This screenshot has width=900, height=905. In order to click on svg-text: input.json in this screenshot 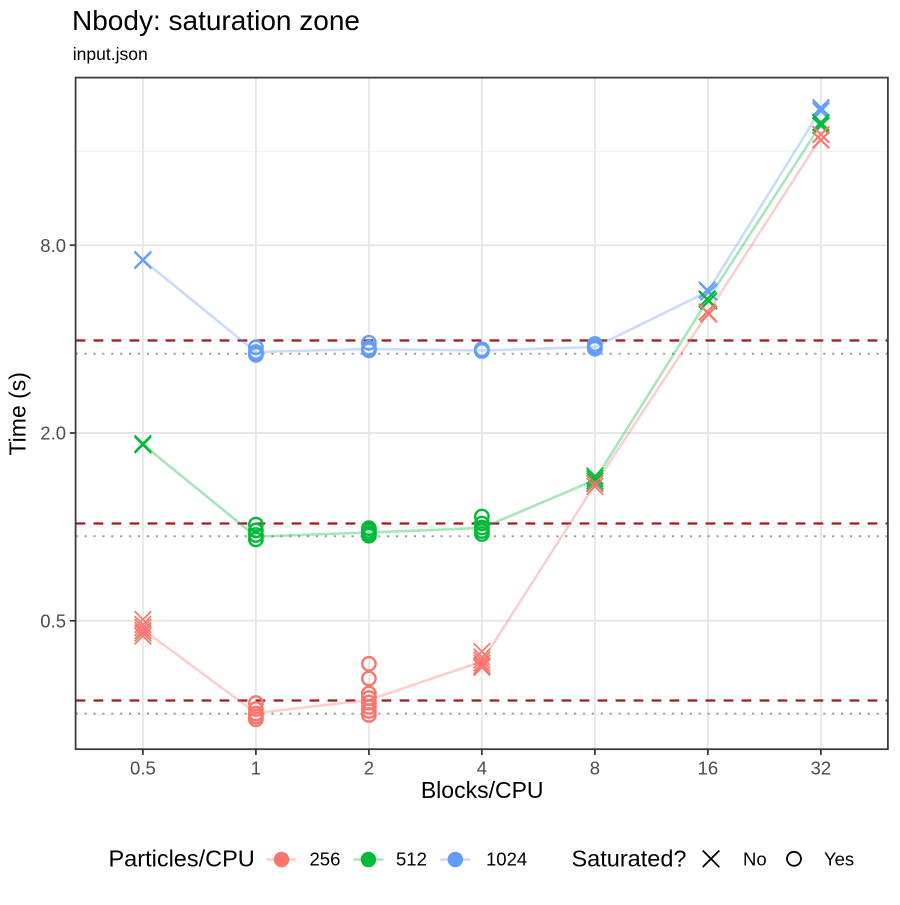, I will do `click(110, 54)`.